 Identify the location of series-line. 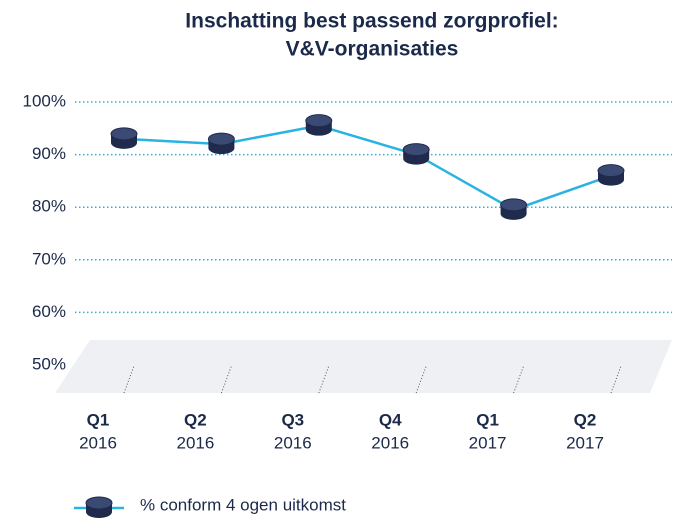
(367, 168).